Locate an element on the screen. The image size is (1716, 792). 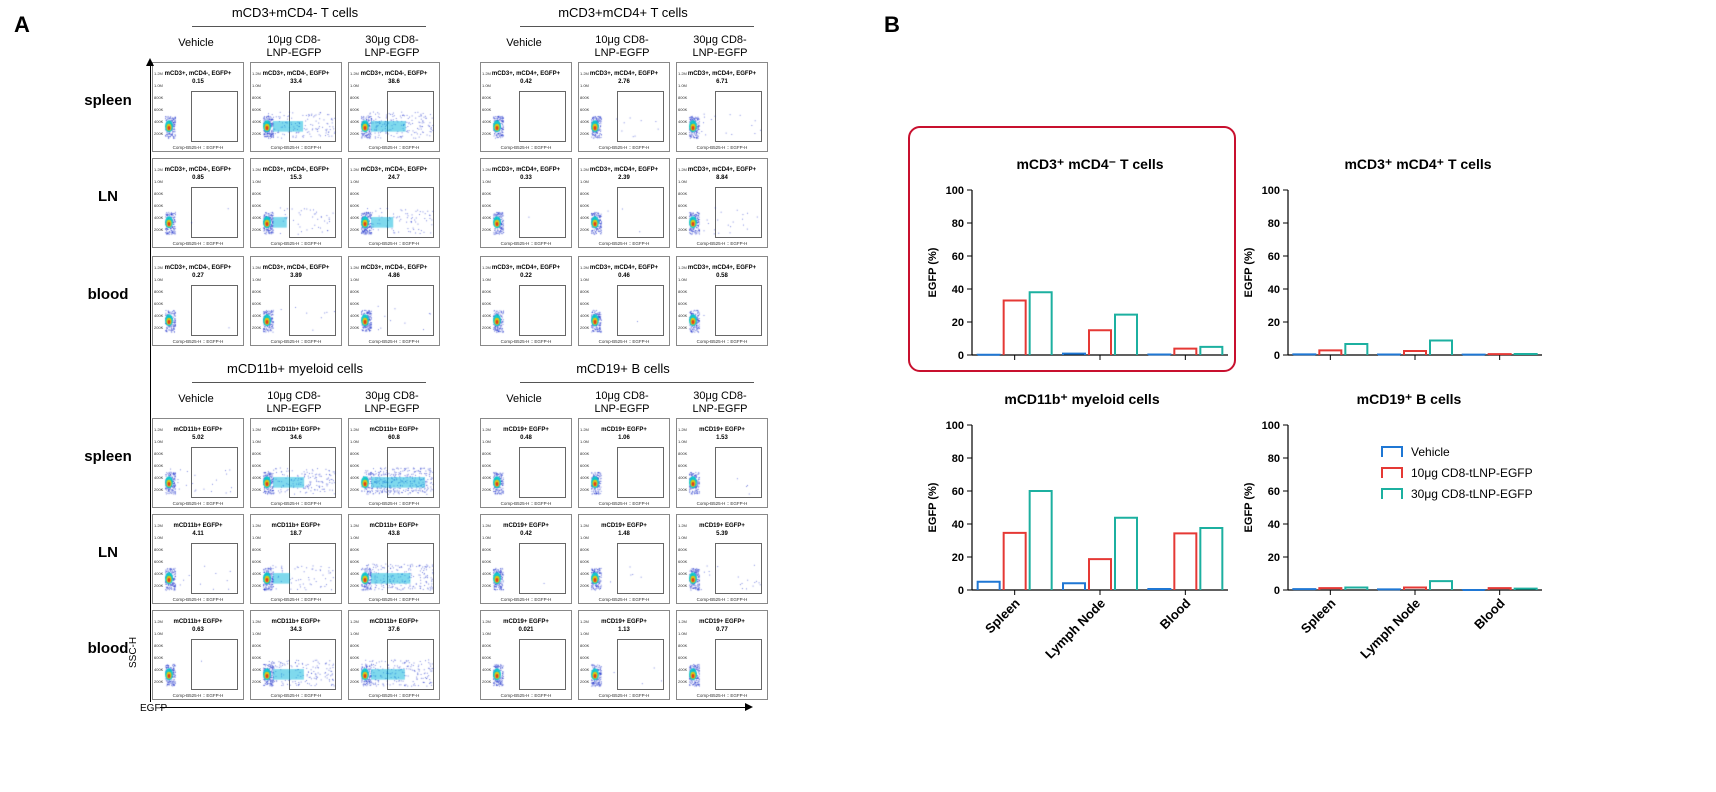
group-title: mCD11b+ myeloid cells is located at coordinates (295, 368).